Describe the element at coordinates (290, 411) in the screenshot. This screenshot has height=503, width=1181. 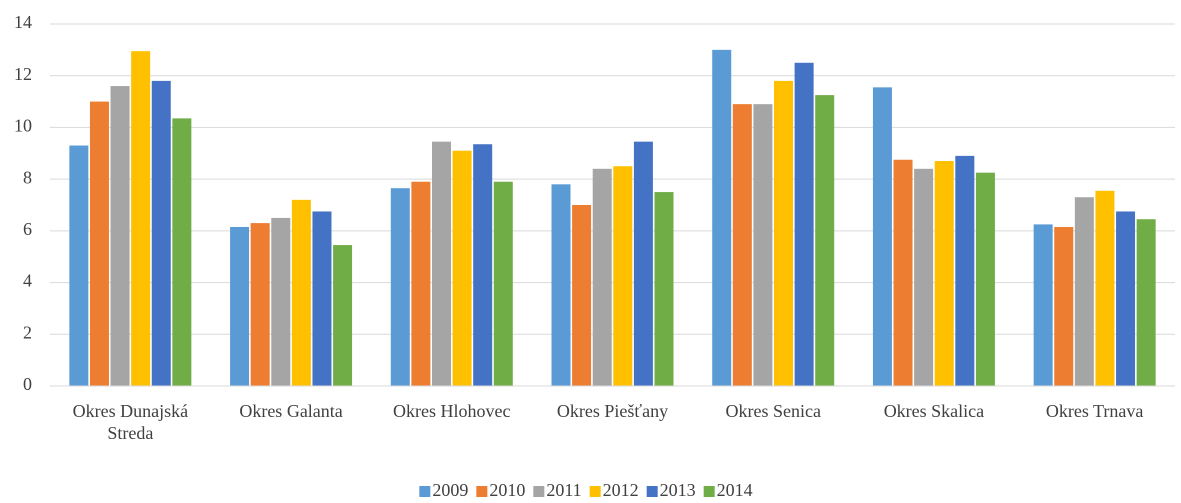
I see `x-tick-label: Okres Galanta` at that location.